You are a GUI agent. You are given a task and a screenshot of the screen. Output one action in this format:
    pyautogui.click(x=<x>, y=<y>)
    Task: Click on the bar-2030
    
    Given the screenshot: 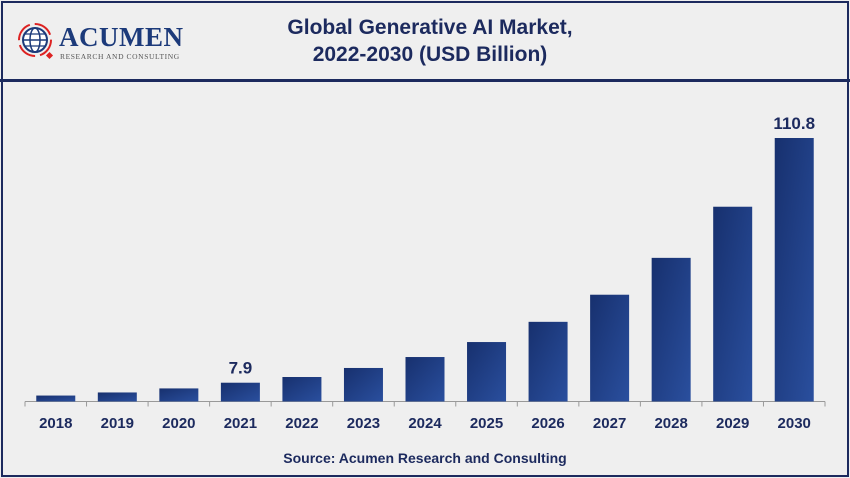 What is the action you would take?
    pyautogui.click(x=794, y=270)
    